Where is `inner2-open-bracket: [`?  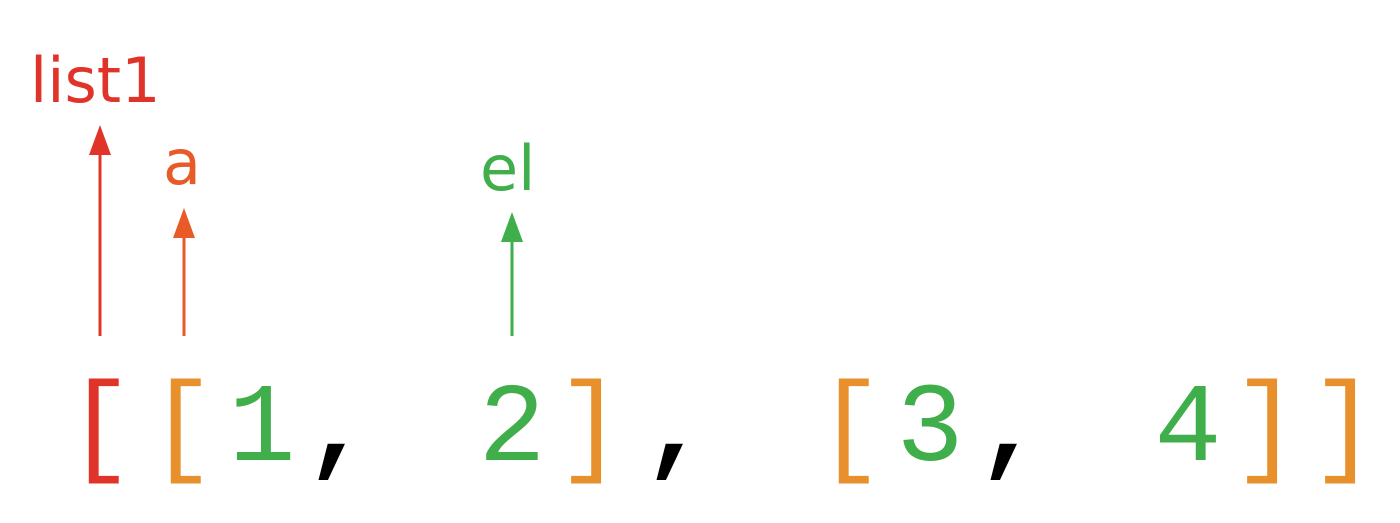 inner2-open-bracket: [ is located at coordinates (849, 430).